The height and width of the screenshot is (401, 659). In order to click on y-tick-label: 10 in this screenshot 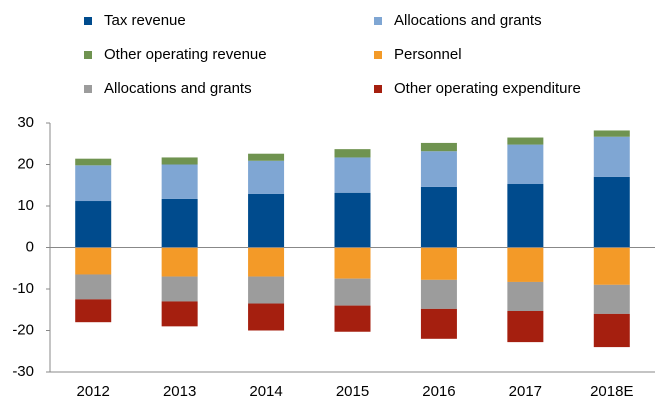, I will do `click(25, 205)`.